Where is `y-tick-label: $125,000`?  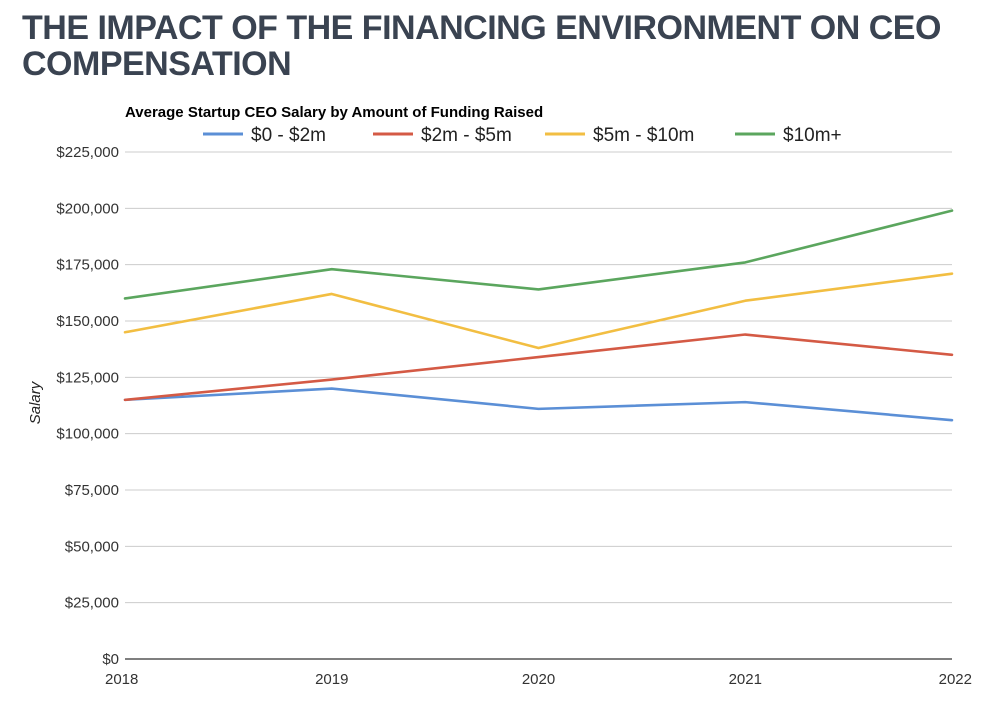 y-tick-label: $125,000 is located at coordinates (87, 377).